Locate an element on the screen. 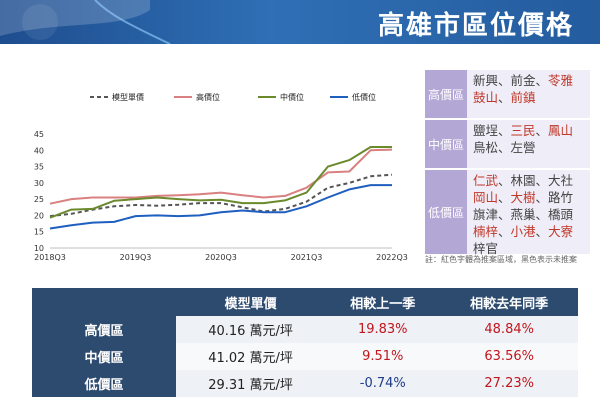 Image resolution: width=600 pixels, height=402 pixels. x-tick-label: 2020Q3 is located at coordinates (221, 257).